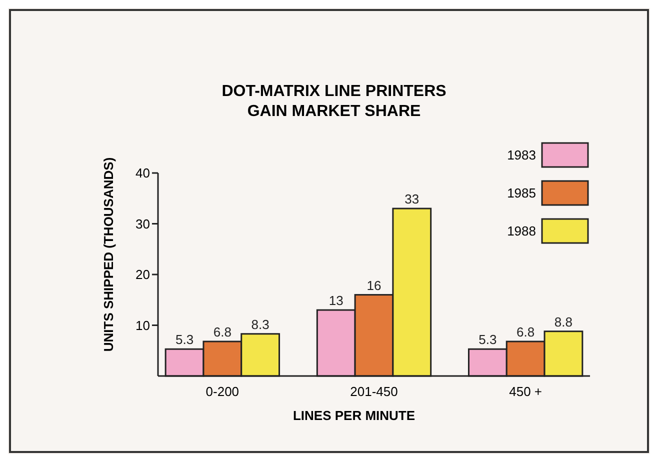  What do you see at coordinates (143, 173) in the screenshot?
I see `y-tick-label: 40` at bounding box center [143, 173].